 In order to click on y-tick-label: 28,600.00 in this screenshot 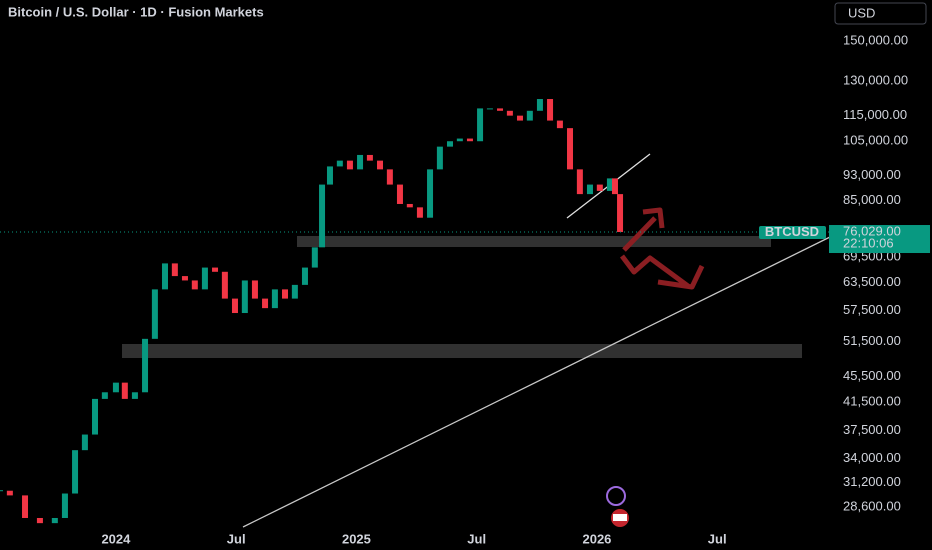, I will do `click(872, 505)`.